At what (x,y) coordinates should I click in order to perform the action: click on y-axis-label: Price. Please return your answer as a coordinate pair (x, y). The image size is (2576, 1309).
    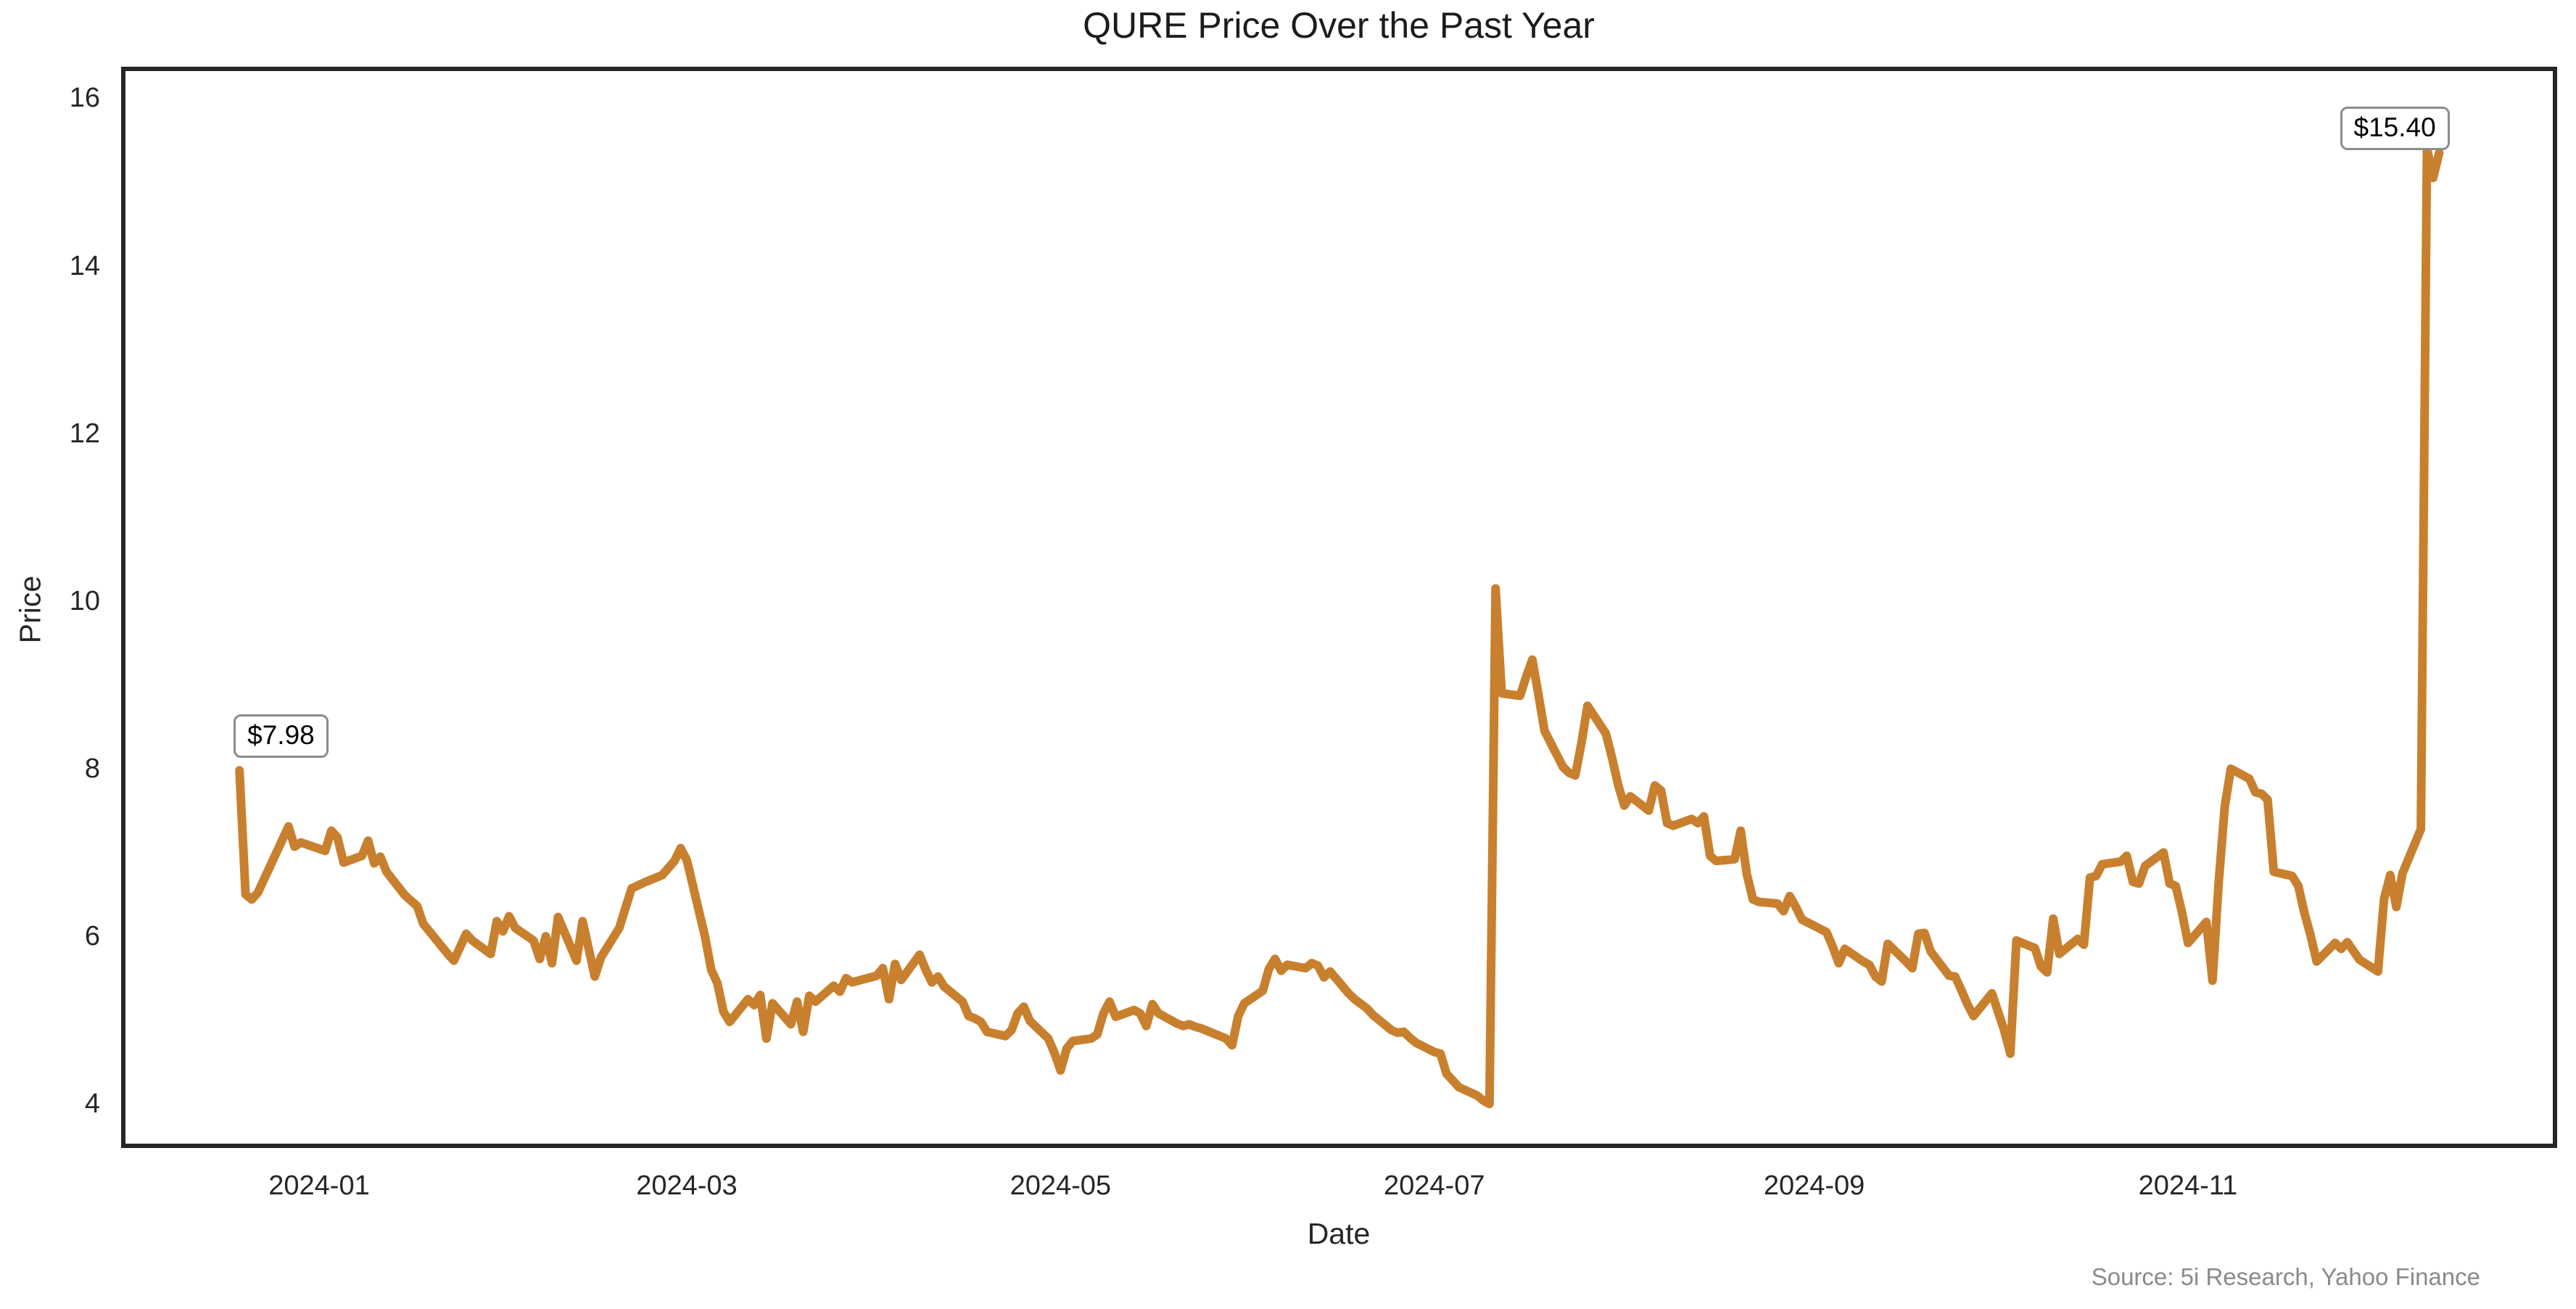
    Looking at the image, I should click on (30, 609).